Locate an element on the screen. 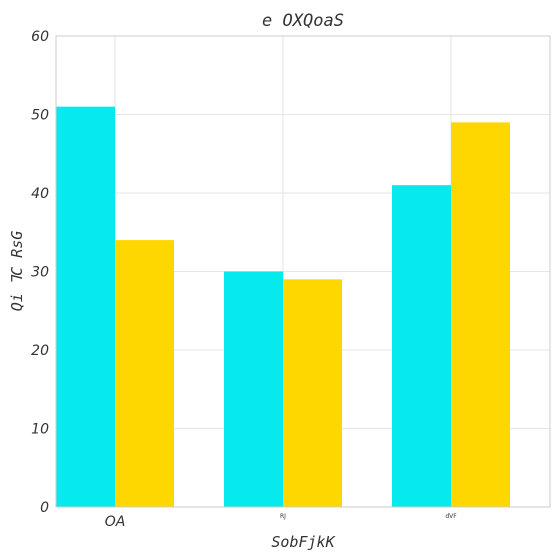 This screenshot has width=560, height=560. x-tick-labels: OA RJ dVF is located at coordinates (281, 521).